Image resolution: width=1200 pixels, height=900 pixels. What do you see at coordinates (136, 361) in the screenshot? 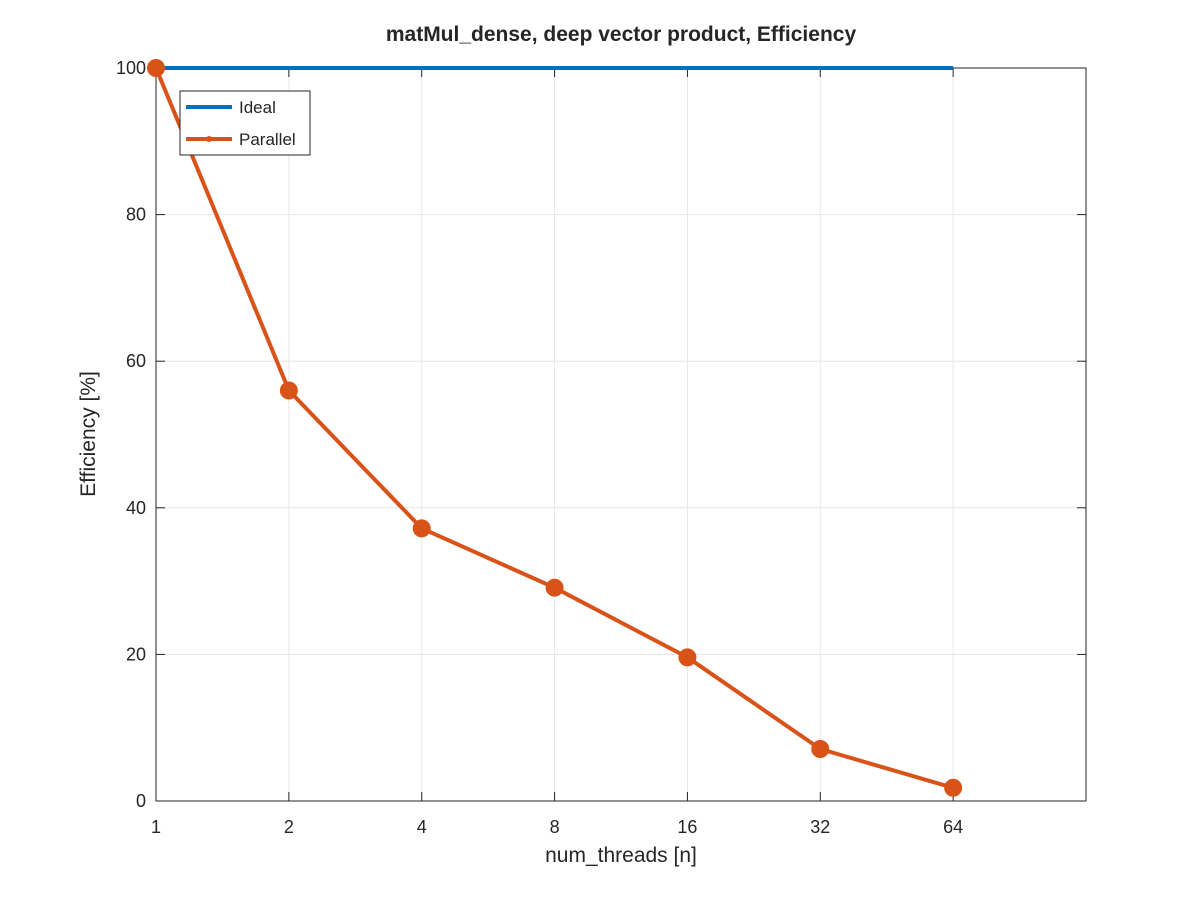
I see `y-tick-label: 60` at bounding box center [136, 361].